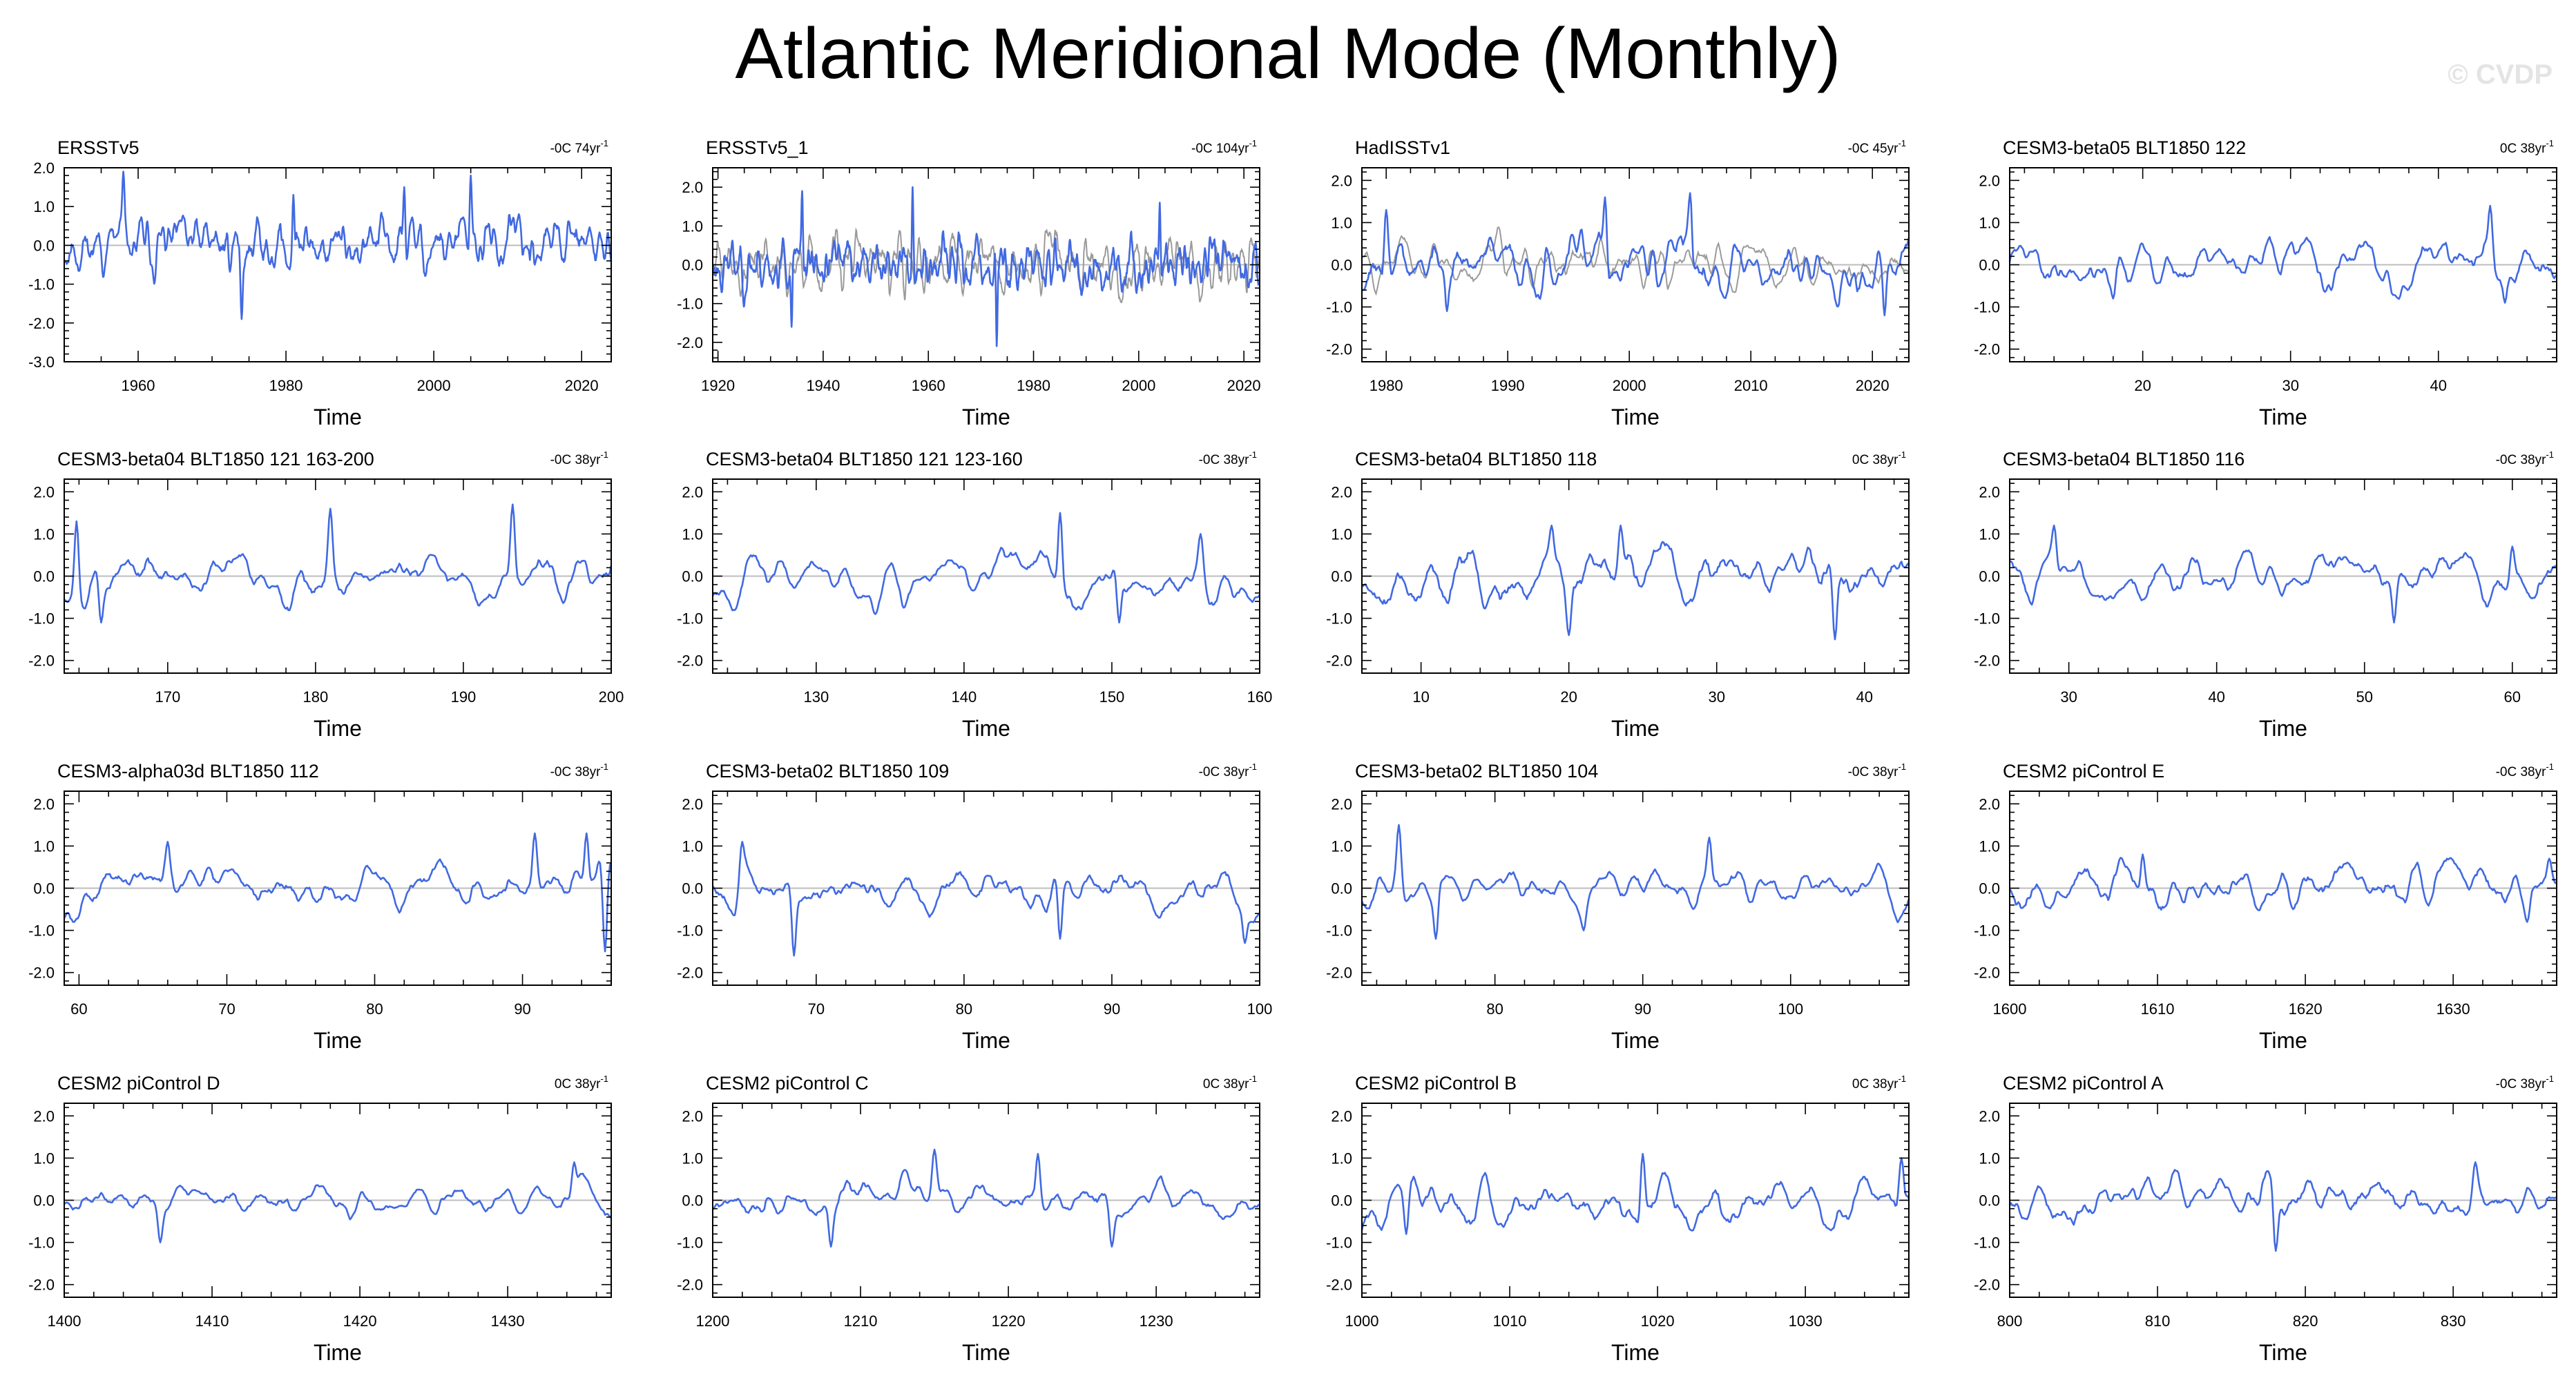 The height and width of the screenshot is (1387, 2576). Describe the element at coordinates (2305, 1321) in the screenshot. I see `x-tick-label: 820` at that location.